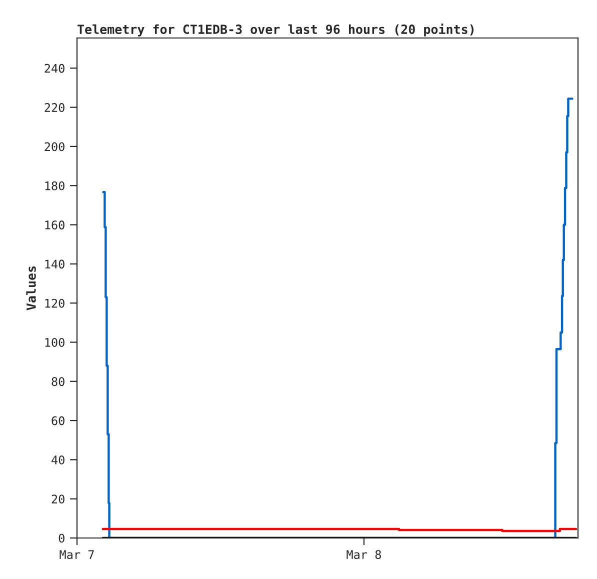 The height and width of the screenshot is (579, 597). Describe the element at coordinates (54, 107) in the screenshot. I see `y-tick-label: 220` at that location.